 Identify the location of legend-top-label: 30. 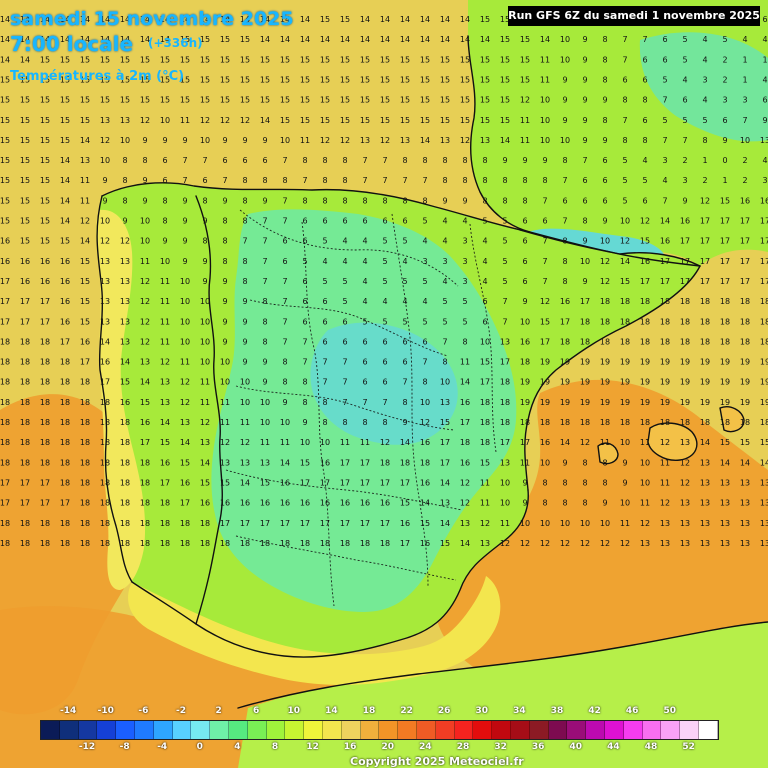
(482, 711).